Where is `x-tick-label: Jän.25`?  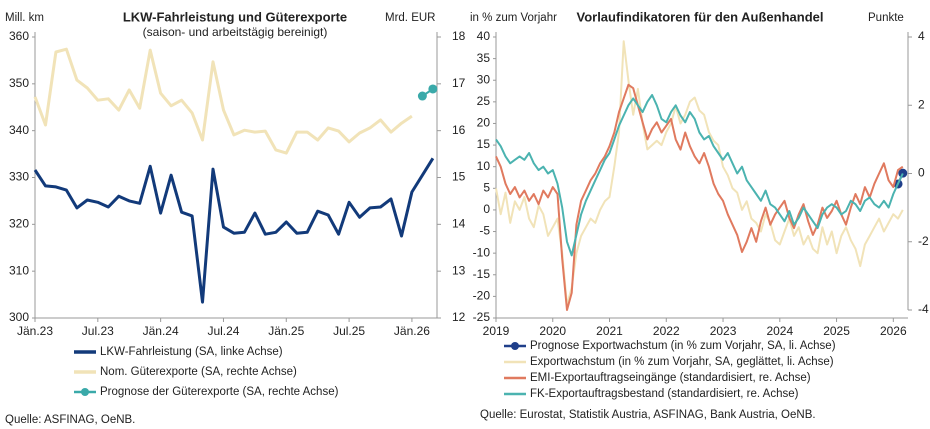
x-tick-label: Jän.25 is located at coordinates (286, 331).